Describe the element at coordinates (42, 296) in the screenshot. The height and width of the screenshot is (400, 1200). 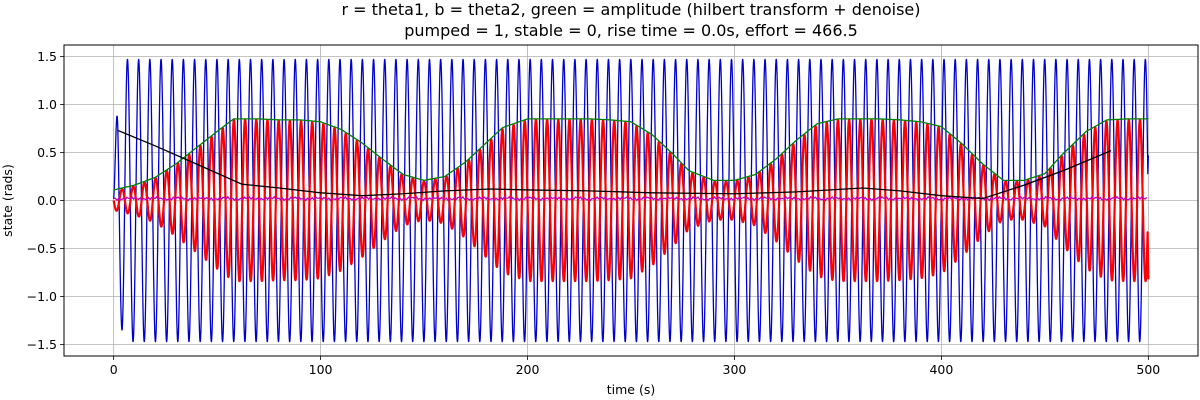
I see `y-tick-label: −1.0` at that location.